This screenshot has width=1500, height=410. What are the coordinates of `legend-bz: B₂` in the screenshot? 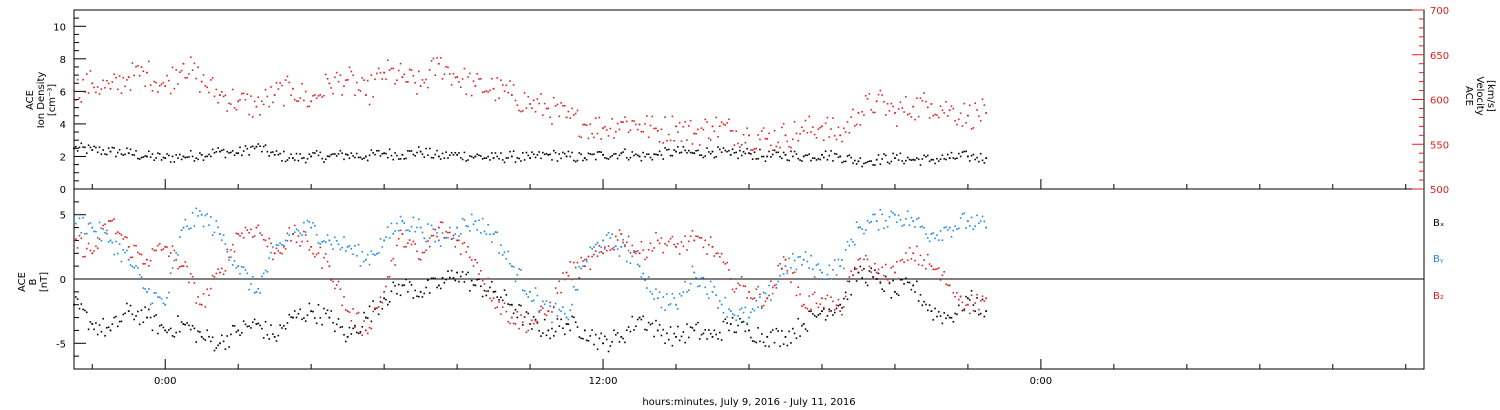 It's located at (1438, 296).